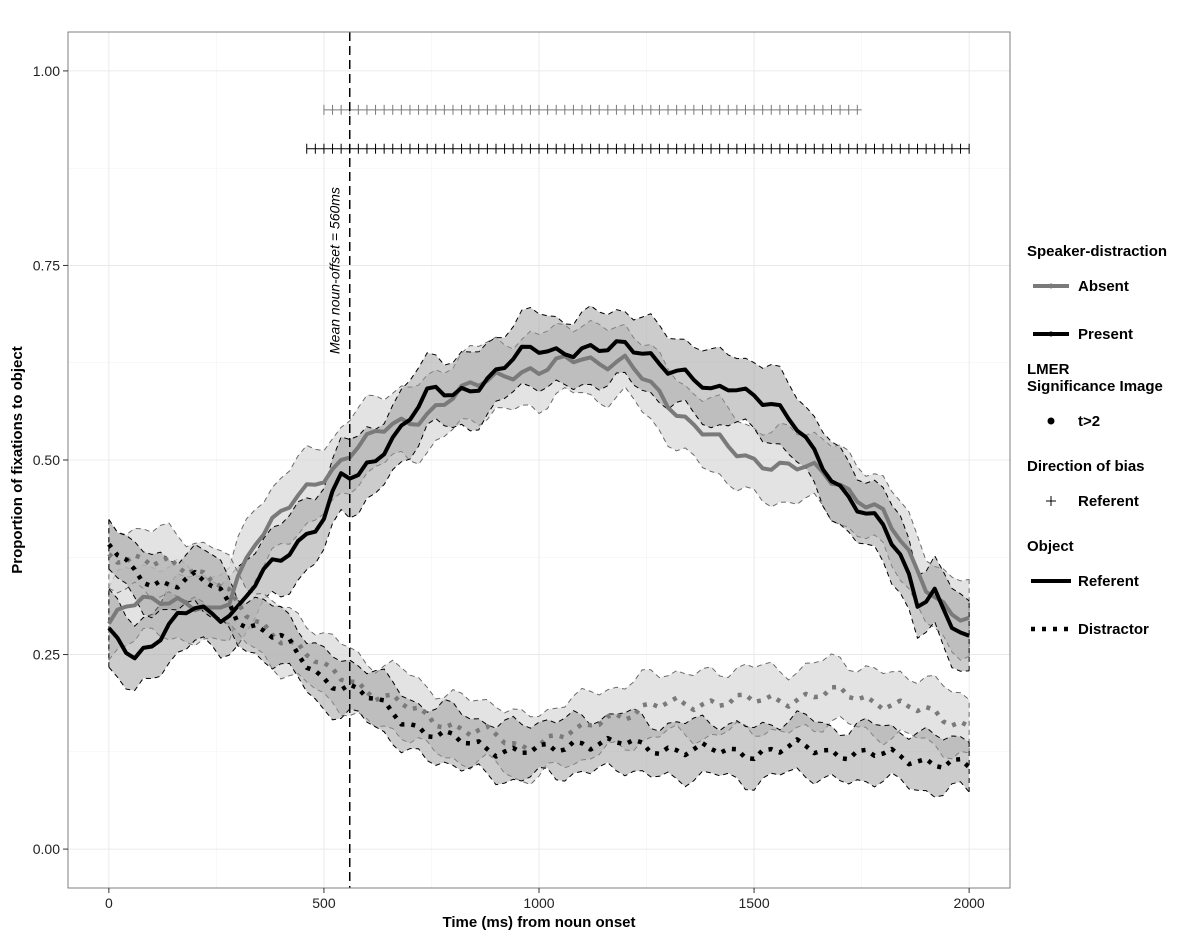  What do you see at coordinates (638, 148) in the screenshot?
I see `significance-row-present` at bounding box center [638, 148].